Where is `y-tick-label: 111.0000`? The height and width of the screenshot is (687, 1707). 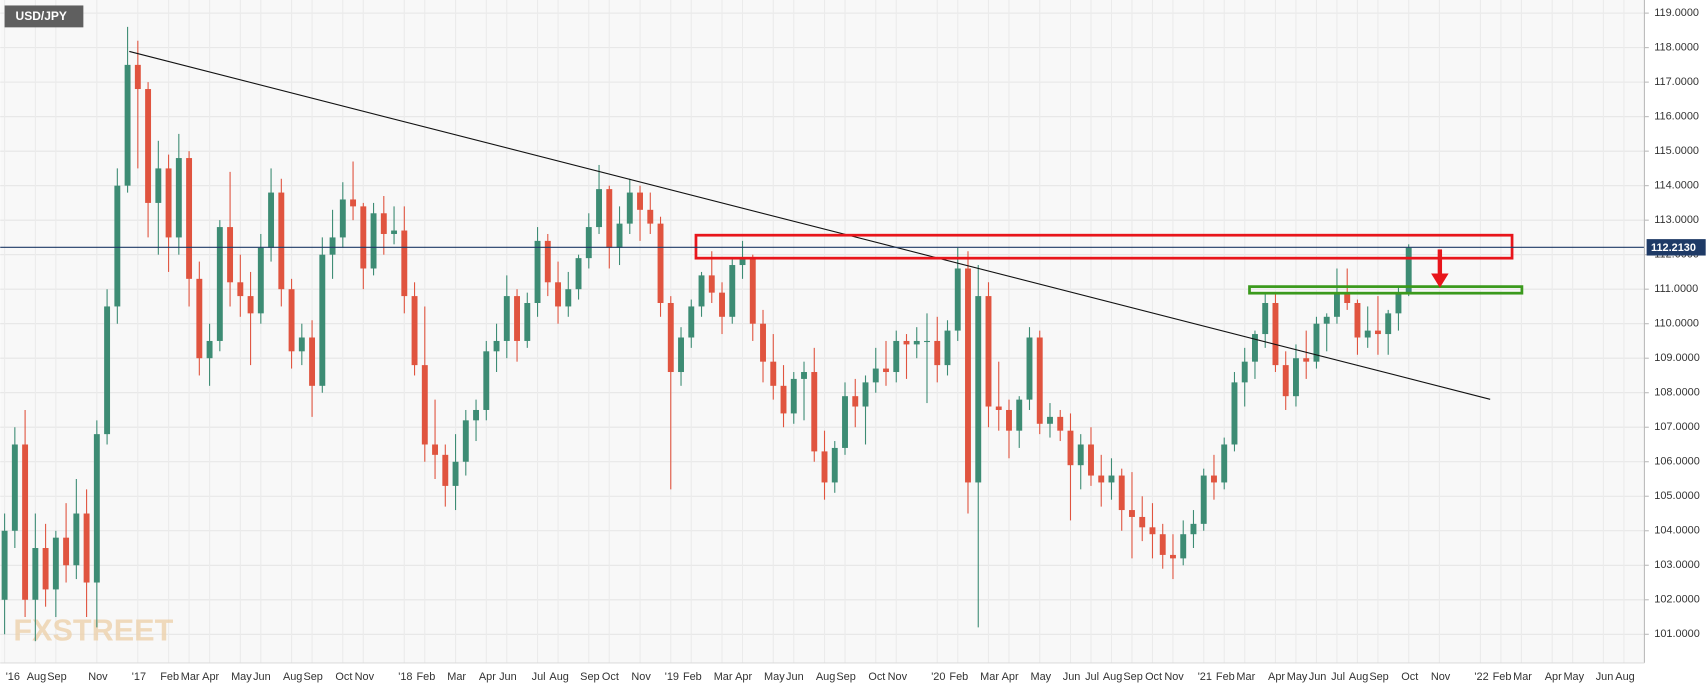
y-tick-label: 111.0000 is located at coordinates (1676, 289).